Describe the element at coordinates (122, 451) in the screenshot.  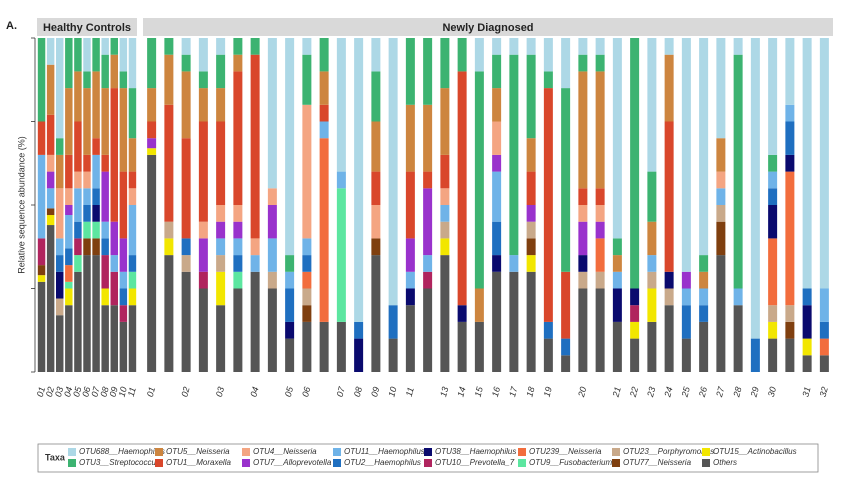
I see `legend-label: OTU688__Haemophilus` at that location.